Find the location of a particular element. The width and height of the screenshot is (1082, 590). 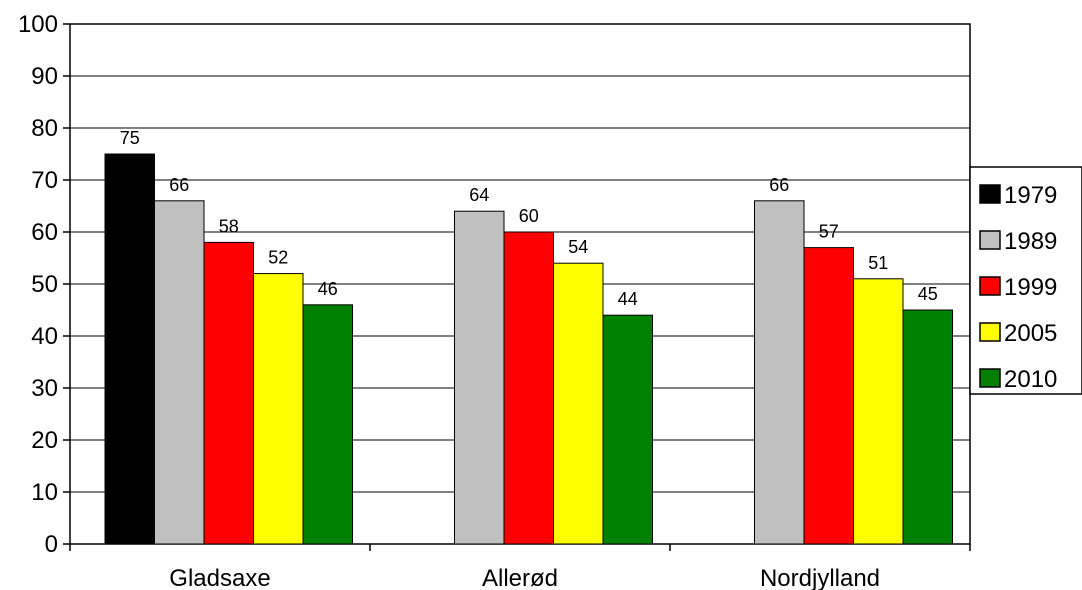

x-axis-category-labels: Gladsaxe Allerød Nordjylland is located at coordinates (520, 567).